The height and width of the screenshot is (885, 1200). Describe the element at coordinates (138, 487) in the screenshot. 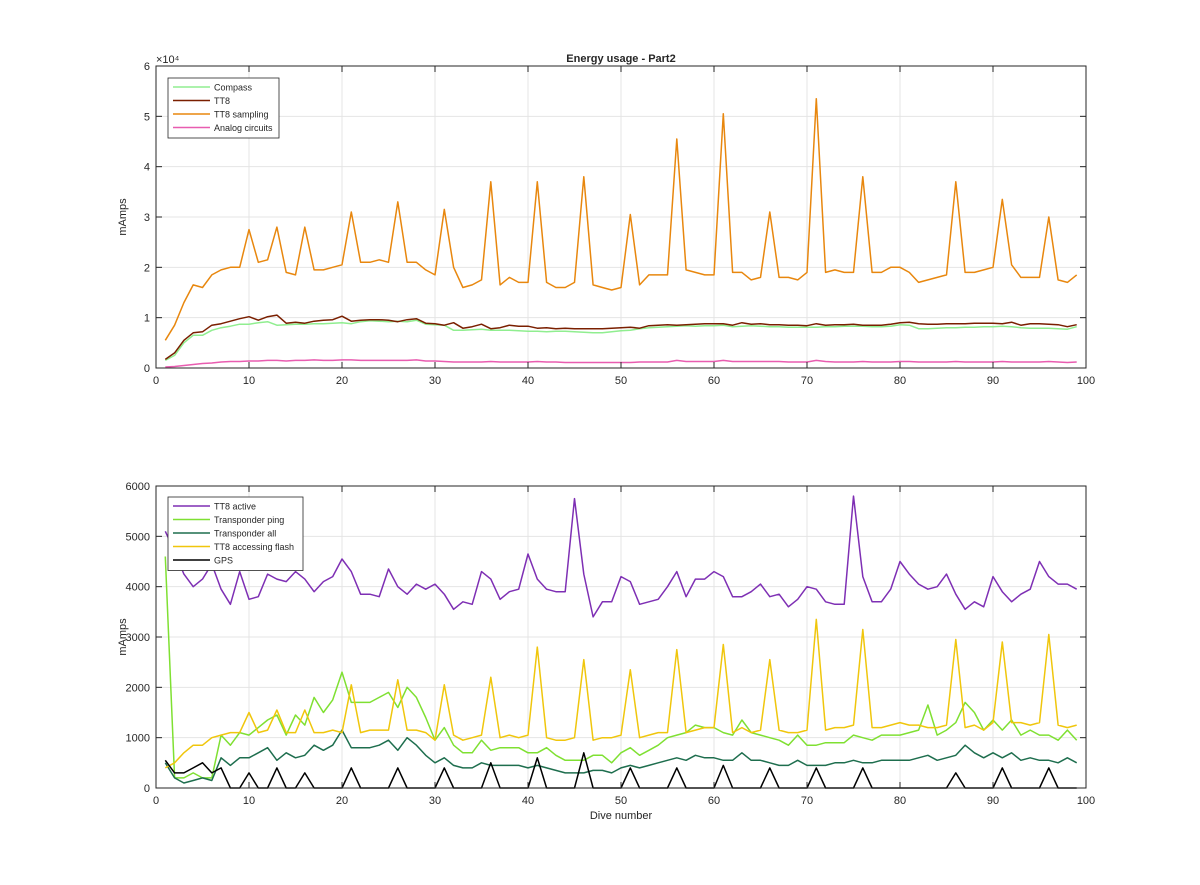

I see `y-tick-label: 6000` at that location.